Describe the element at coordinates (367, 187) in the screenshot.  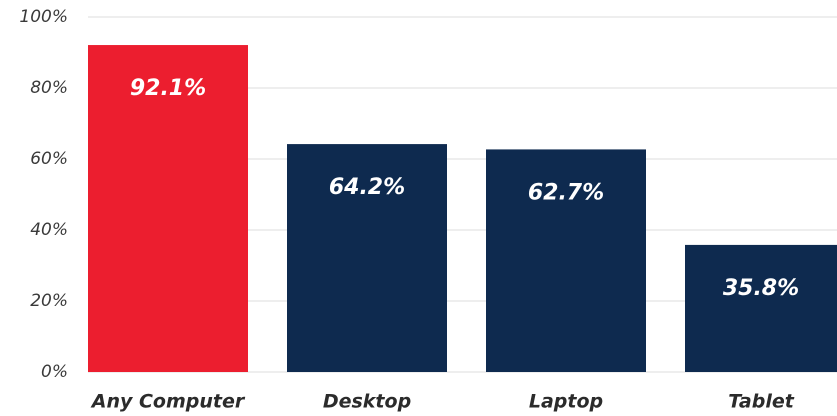
I see `value-label: 64.2%` at that location.